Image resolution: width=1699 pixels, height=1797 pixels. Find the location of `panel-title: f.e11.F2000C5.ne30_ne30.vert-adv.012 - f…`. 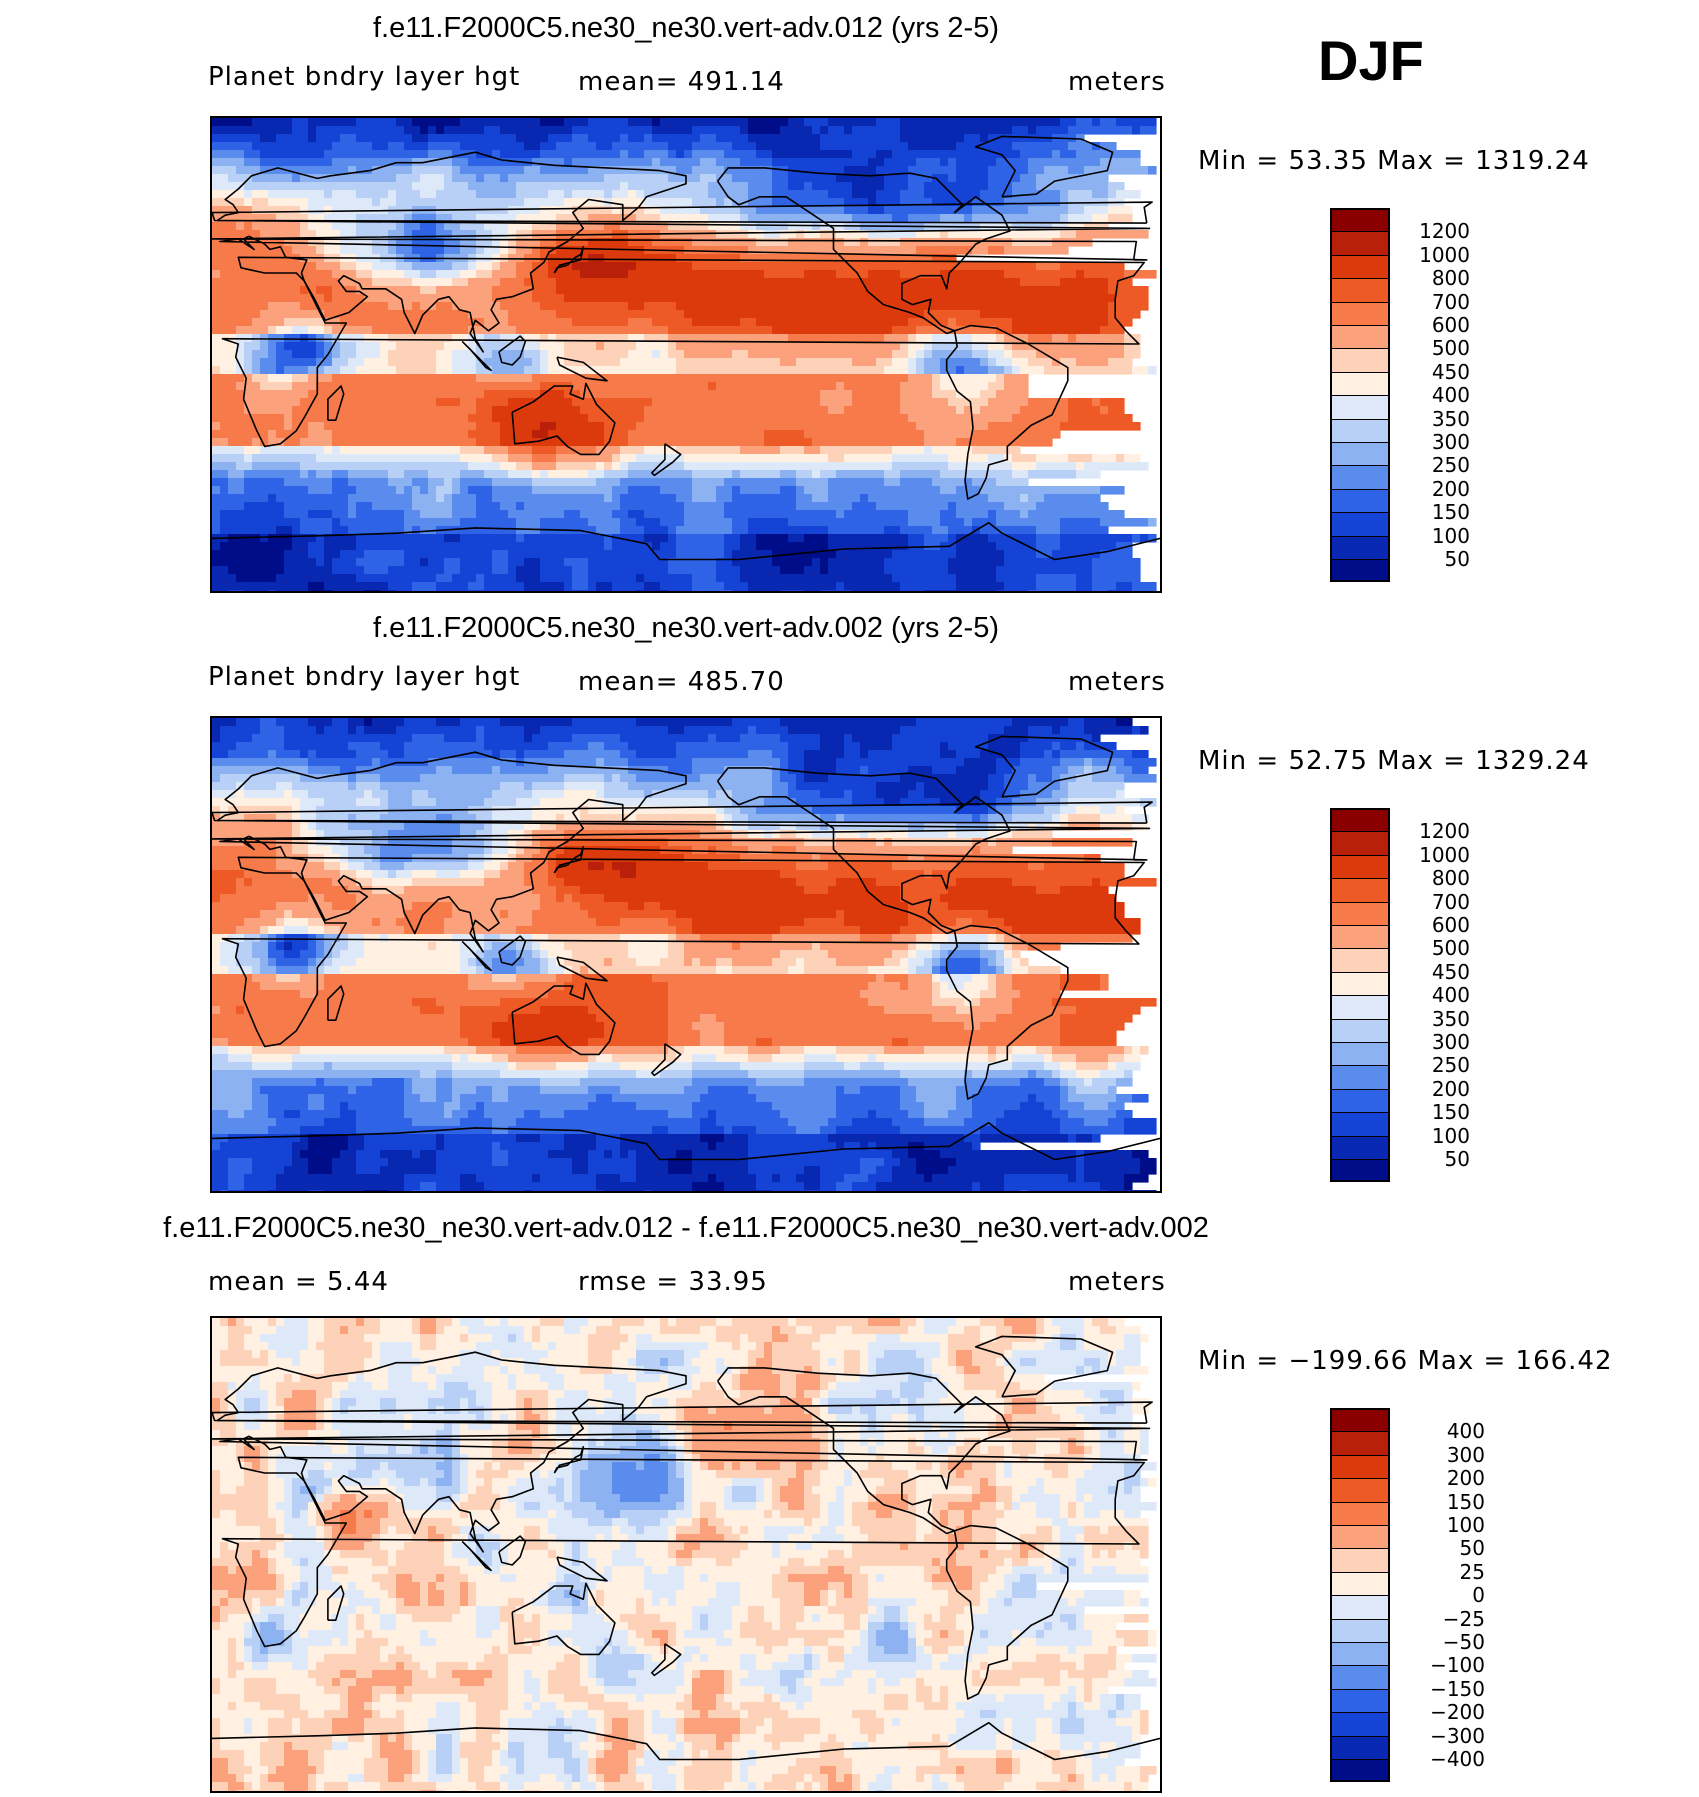

panel-title: f.e11.F2000C5.ne30_ne30.vert-adv.012 - f… is located at coordinates (686, 1228).